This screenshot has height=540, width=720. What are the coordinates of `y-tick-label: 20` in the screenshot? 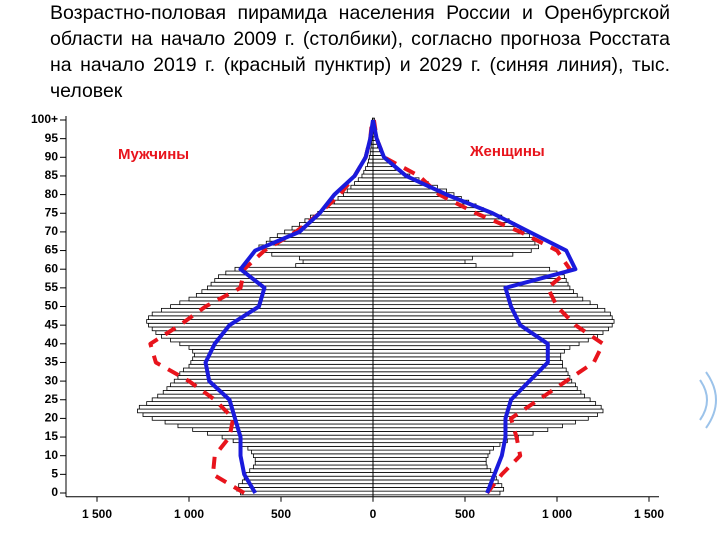 It's located at (52, 418).